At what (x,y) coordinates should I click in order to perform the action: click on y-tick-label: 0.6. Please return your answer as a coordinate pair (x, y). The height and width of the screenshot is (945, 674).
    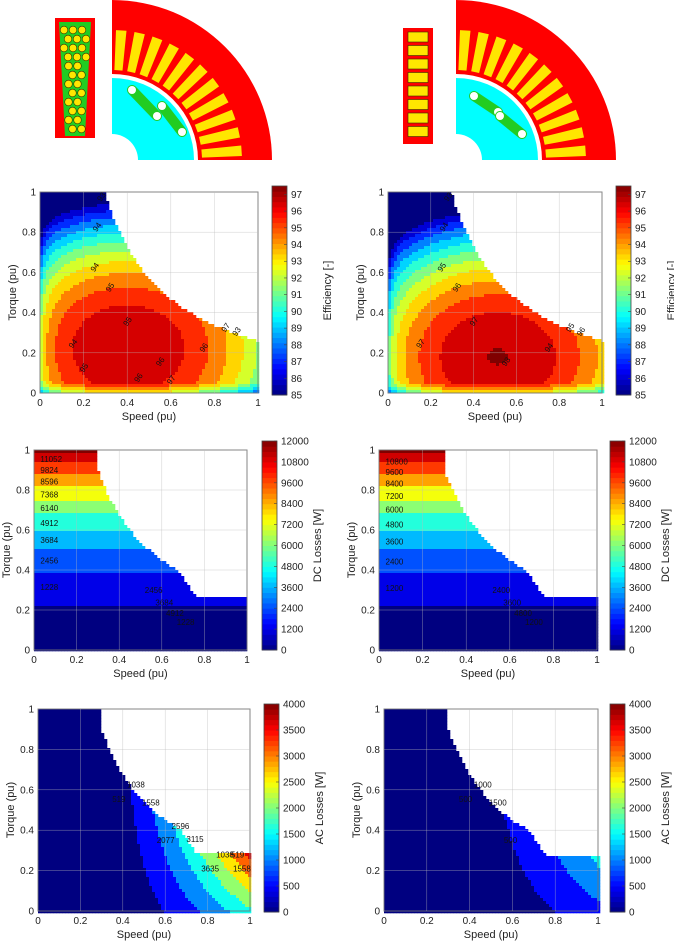
    Looking at the image, I should click on (29, 273).